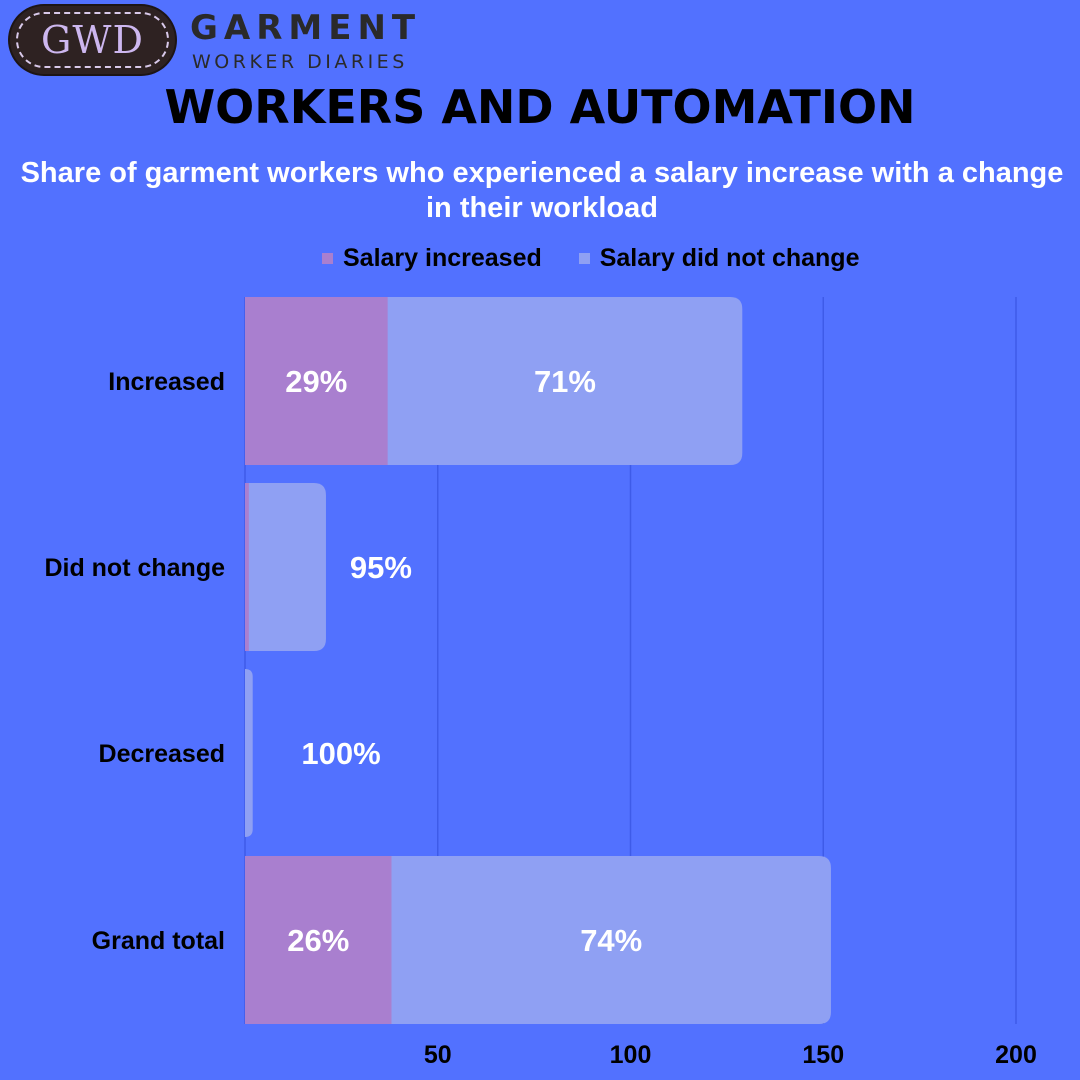 The height and width of the screenshot is (1080, 1080). Describe the element at coordinates (166, 382) in the screenshot. I see `category-label-increased: Increased` at that location.